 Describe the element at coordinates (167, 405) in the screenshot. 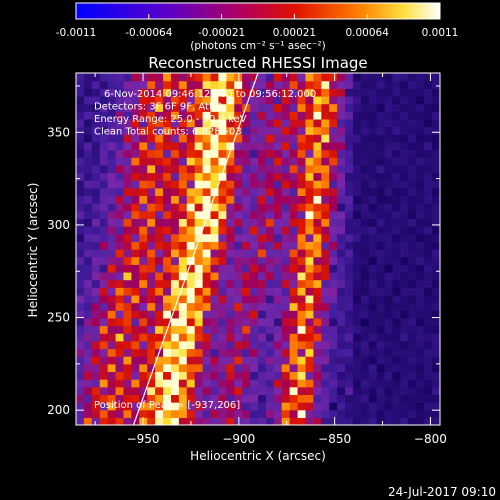

I see `peak-position-label: Position of Peak = [-937,206]` at that location.